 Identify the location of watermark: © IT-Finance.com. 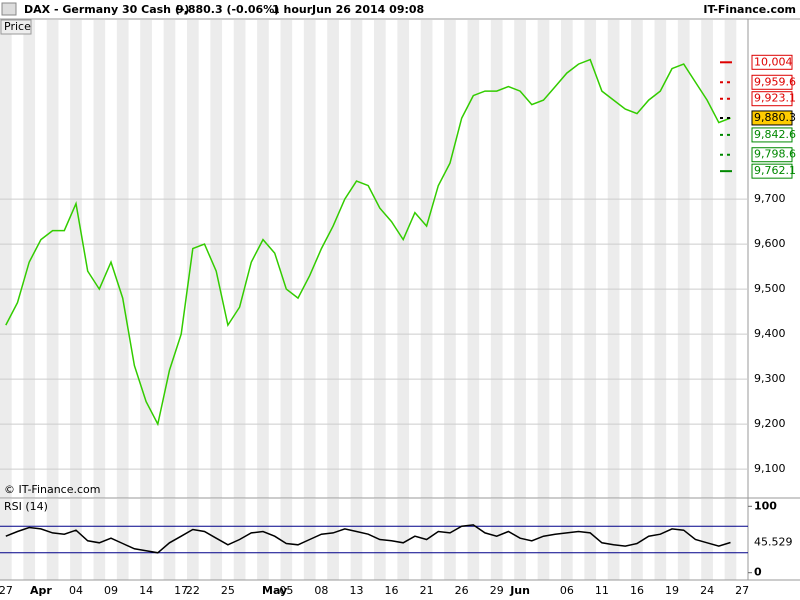
(52, 489).